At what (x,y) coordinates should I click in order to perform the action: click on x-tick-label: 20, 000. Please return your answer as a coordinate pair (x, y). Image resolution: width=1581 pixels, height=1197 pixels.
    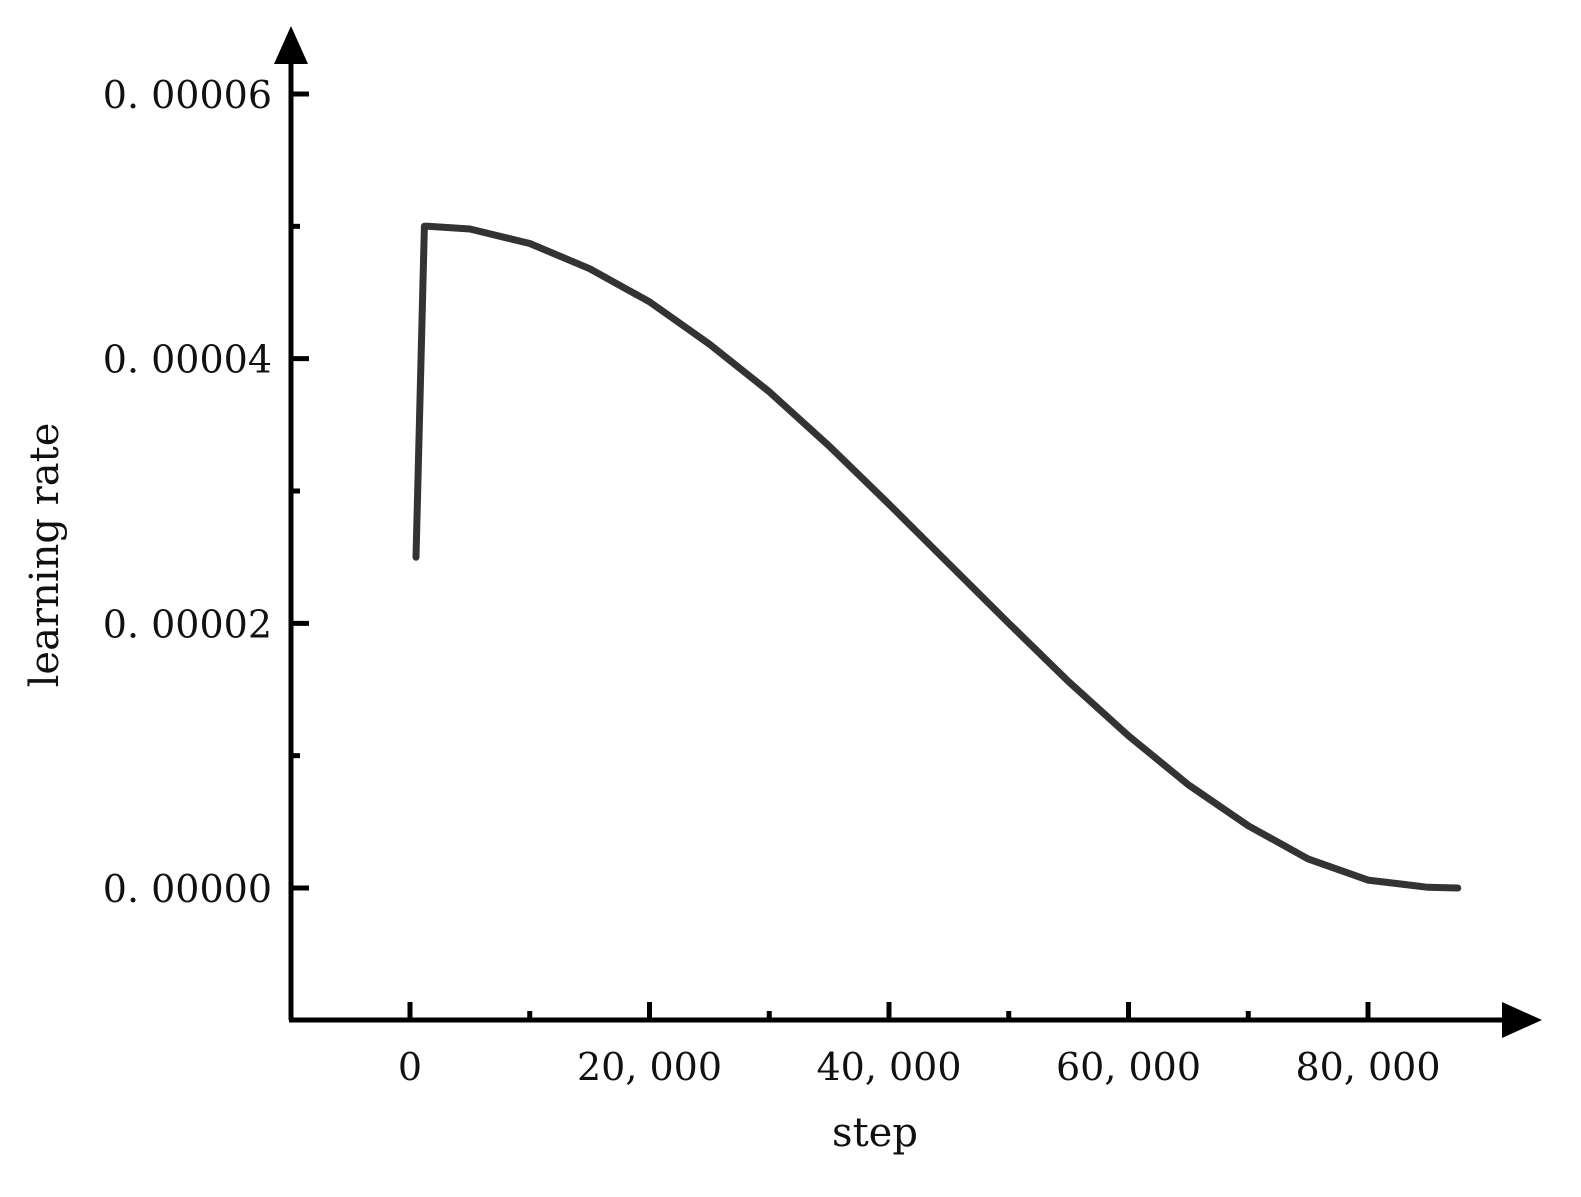
    Looking at the image, I should click on (649, 1067).